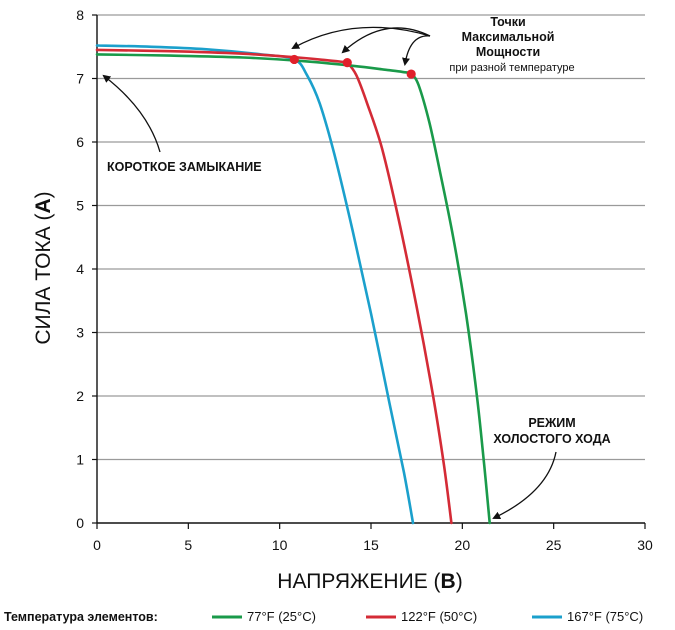  What do you see at coordinates (80, 333) in the screenshot?
I see `y-tick-label: 3` at bounding box center [80, 333].